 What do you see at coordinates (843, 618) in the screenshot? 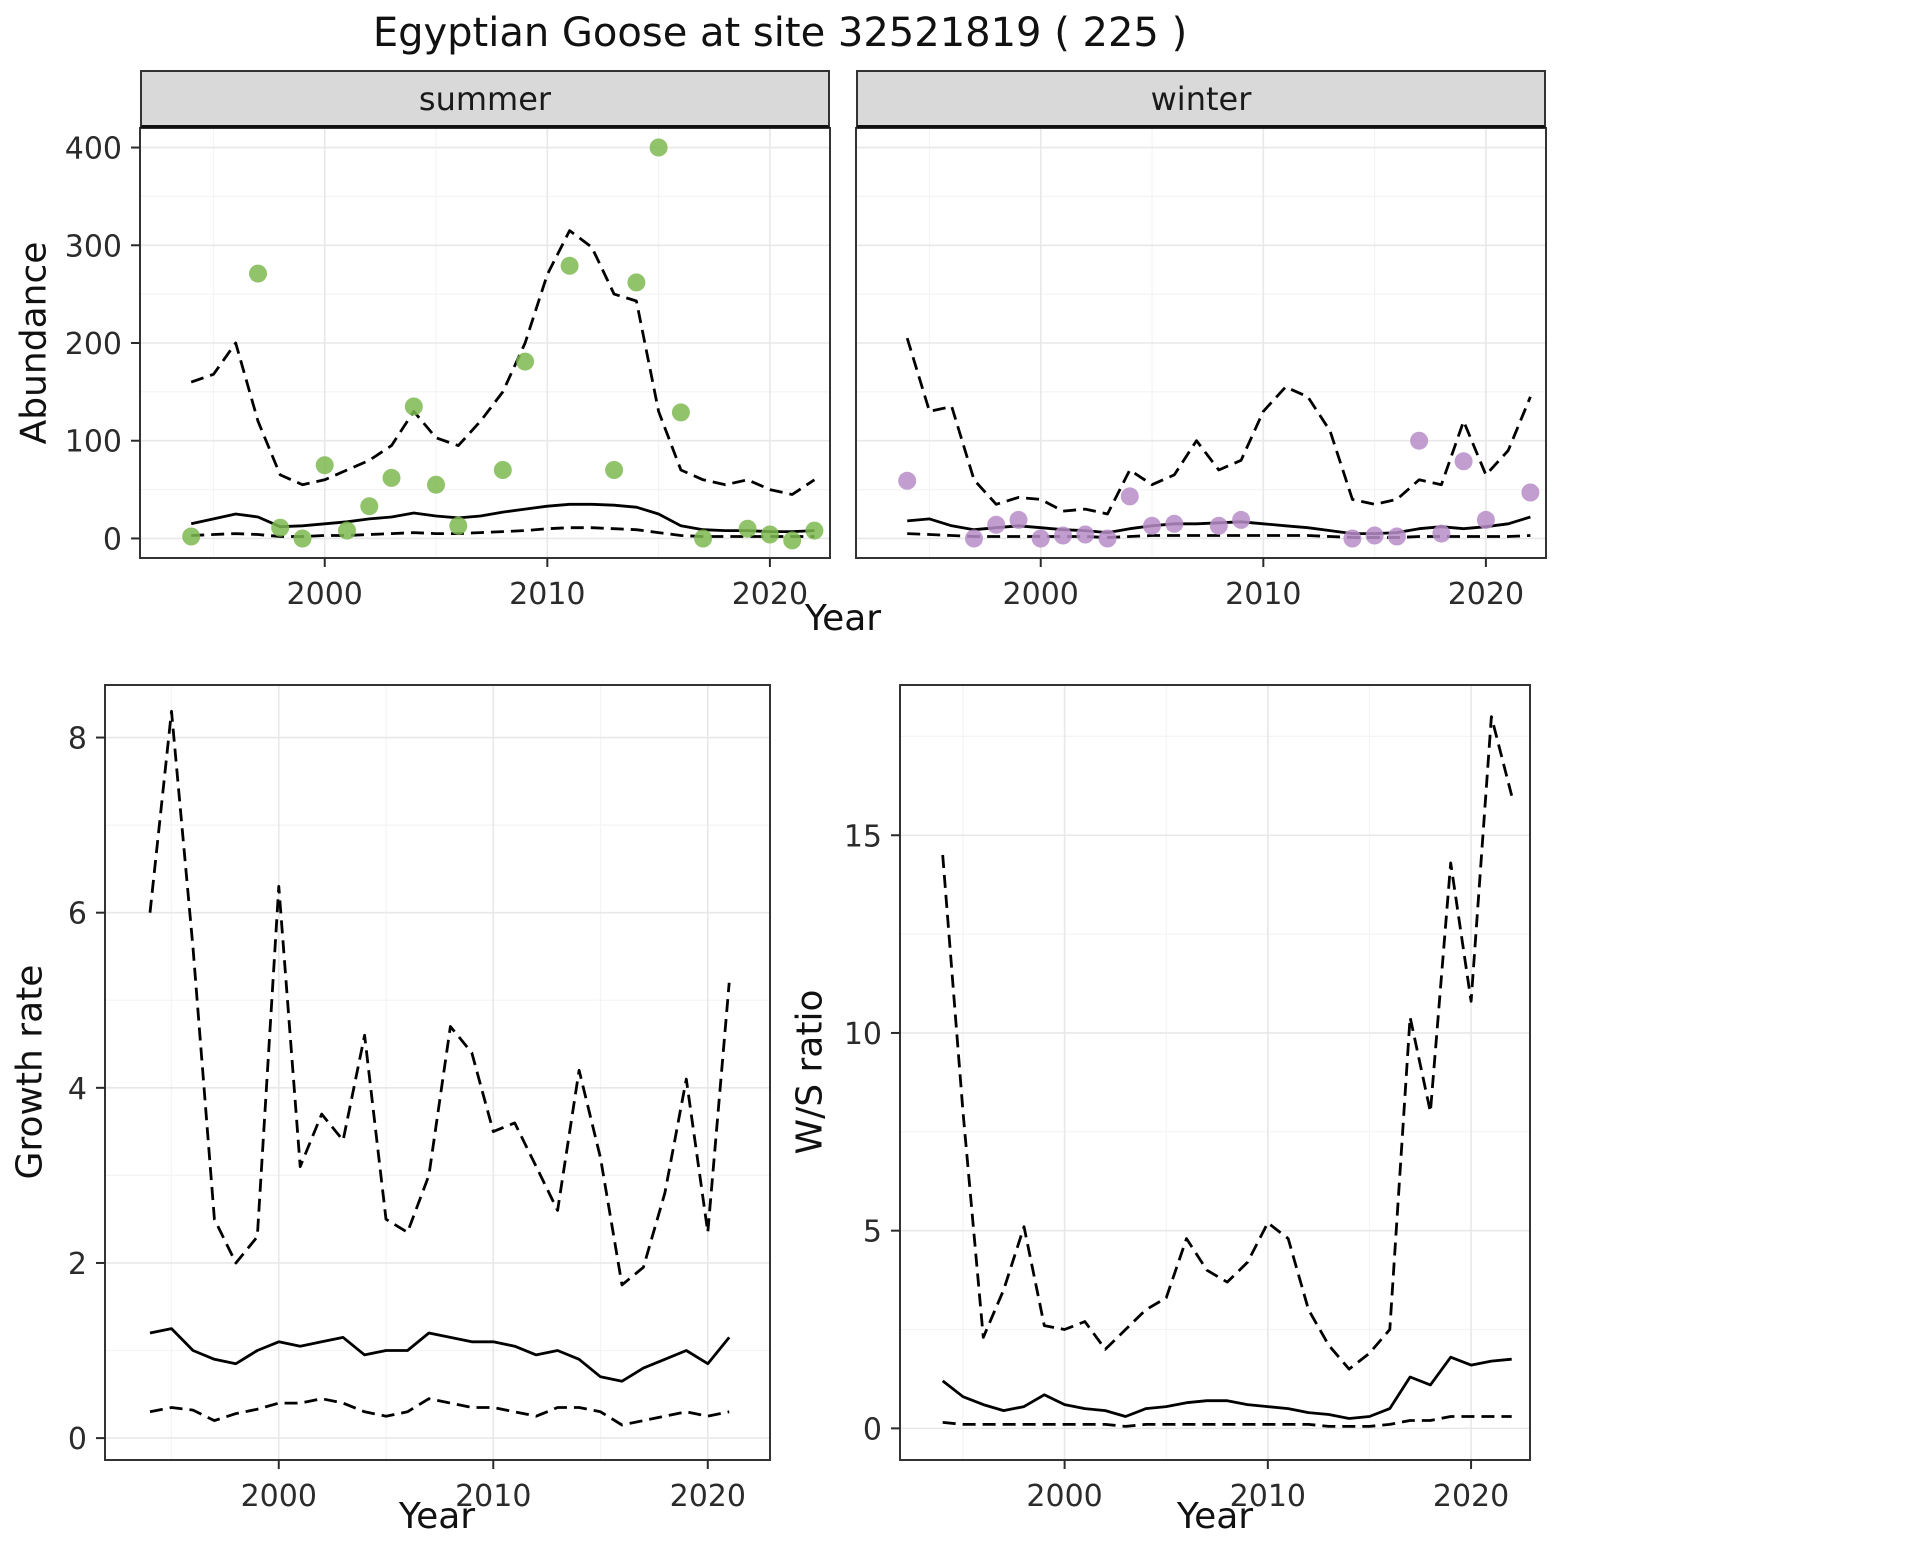
I see `x-axis-label-top: Year` at bounding box center [843, 618].